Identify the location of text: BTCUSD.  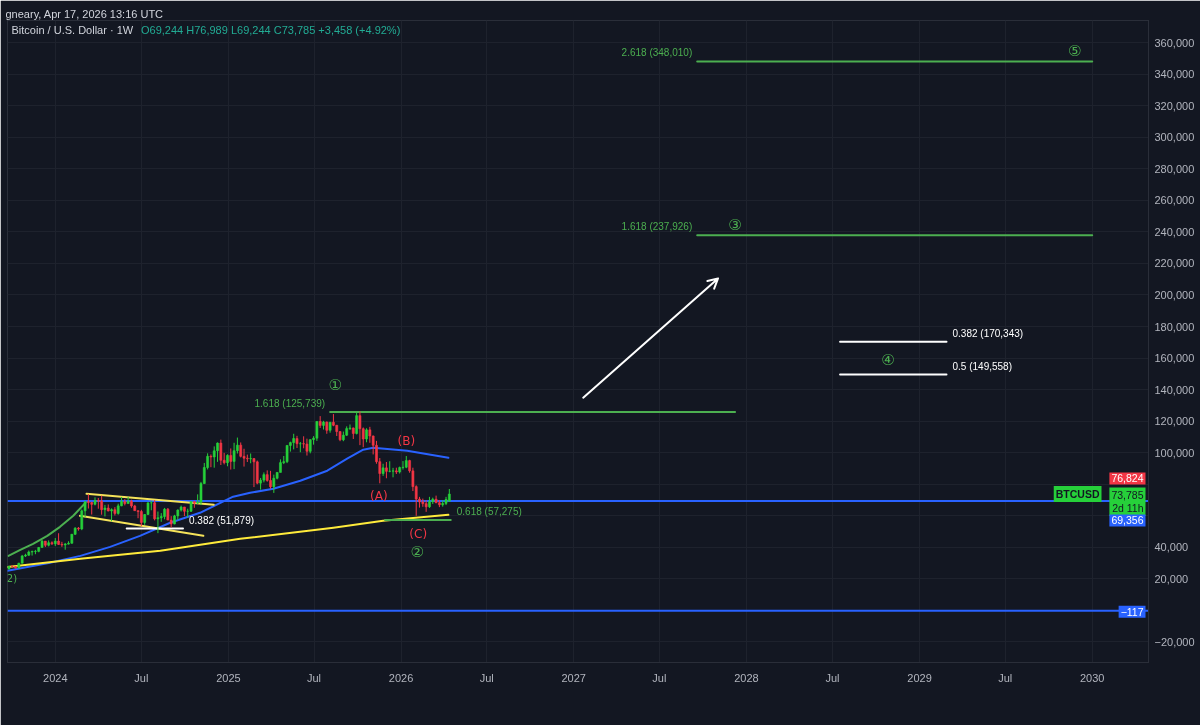
(1077, 494).